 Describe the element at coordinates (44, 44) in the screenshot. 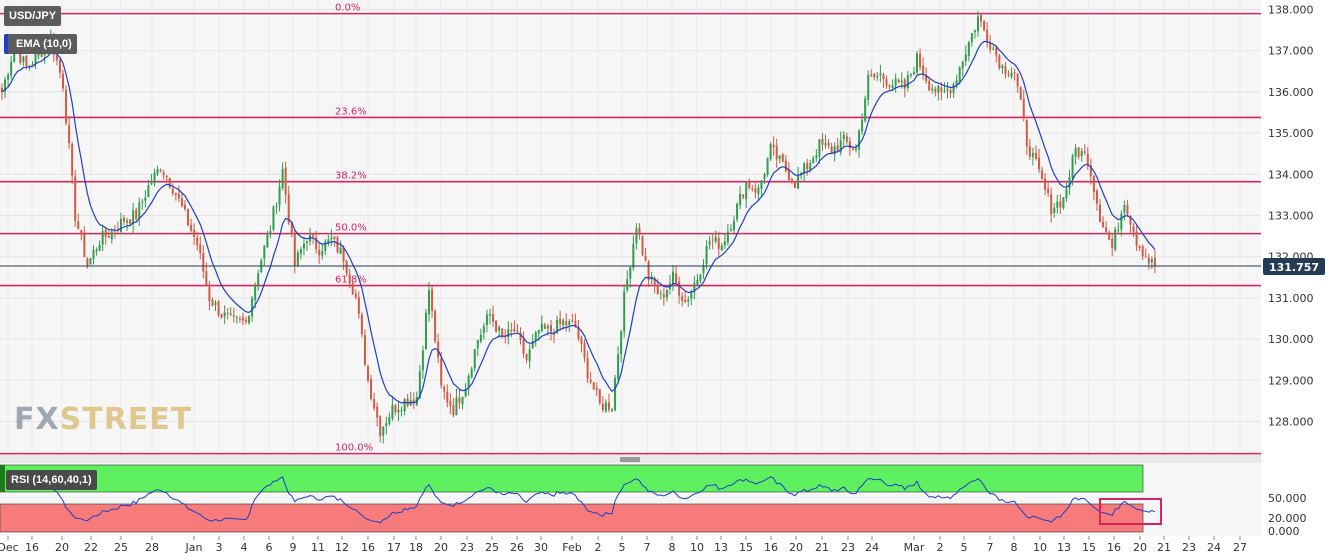

I see `ema-label: EMA (10,0)` at that location.